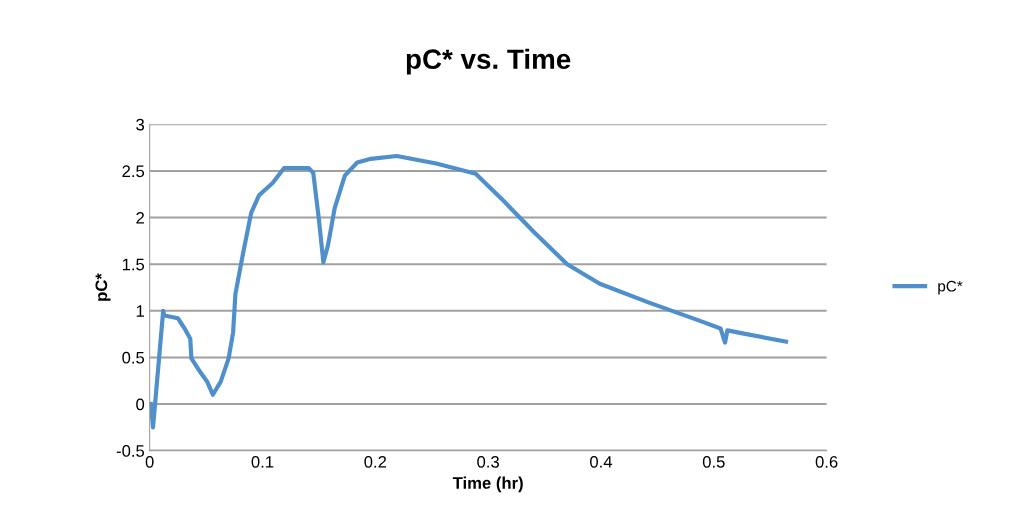 This screenshot has height=518, width=1018. Describe the element at coordinates (826, 461) in the screenshot. I see `x-tick-label: 0.6` at that location.